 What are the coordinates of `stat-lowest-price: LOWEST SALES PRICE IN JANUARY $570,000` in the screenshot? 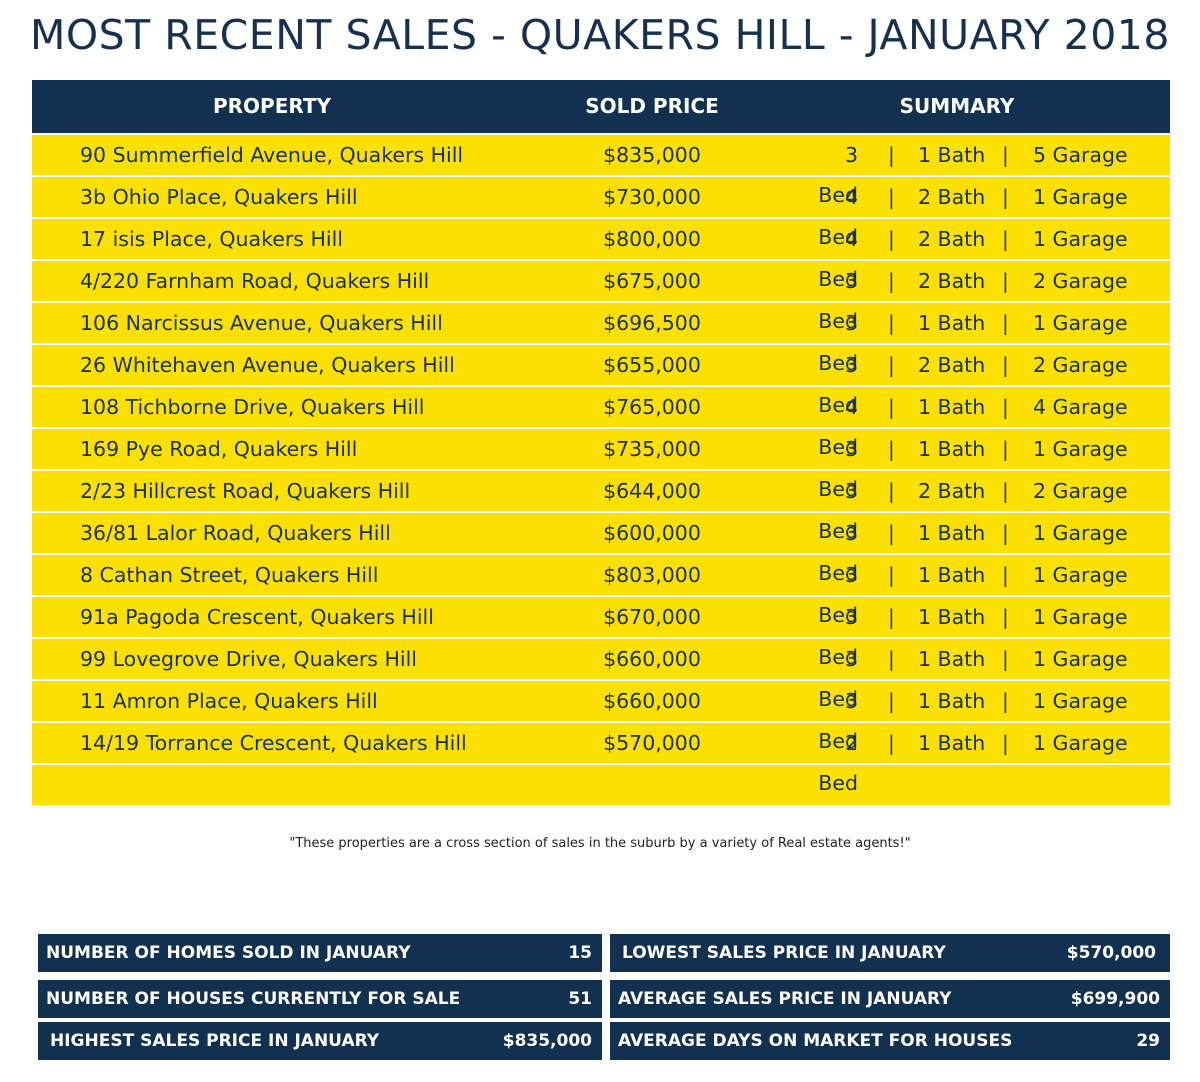 It's located at (890, 953).